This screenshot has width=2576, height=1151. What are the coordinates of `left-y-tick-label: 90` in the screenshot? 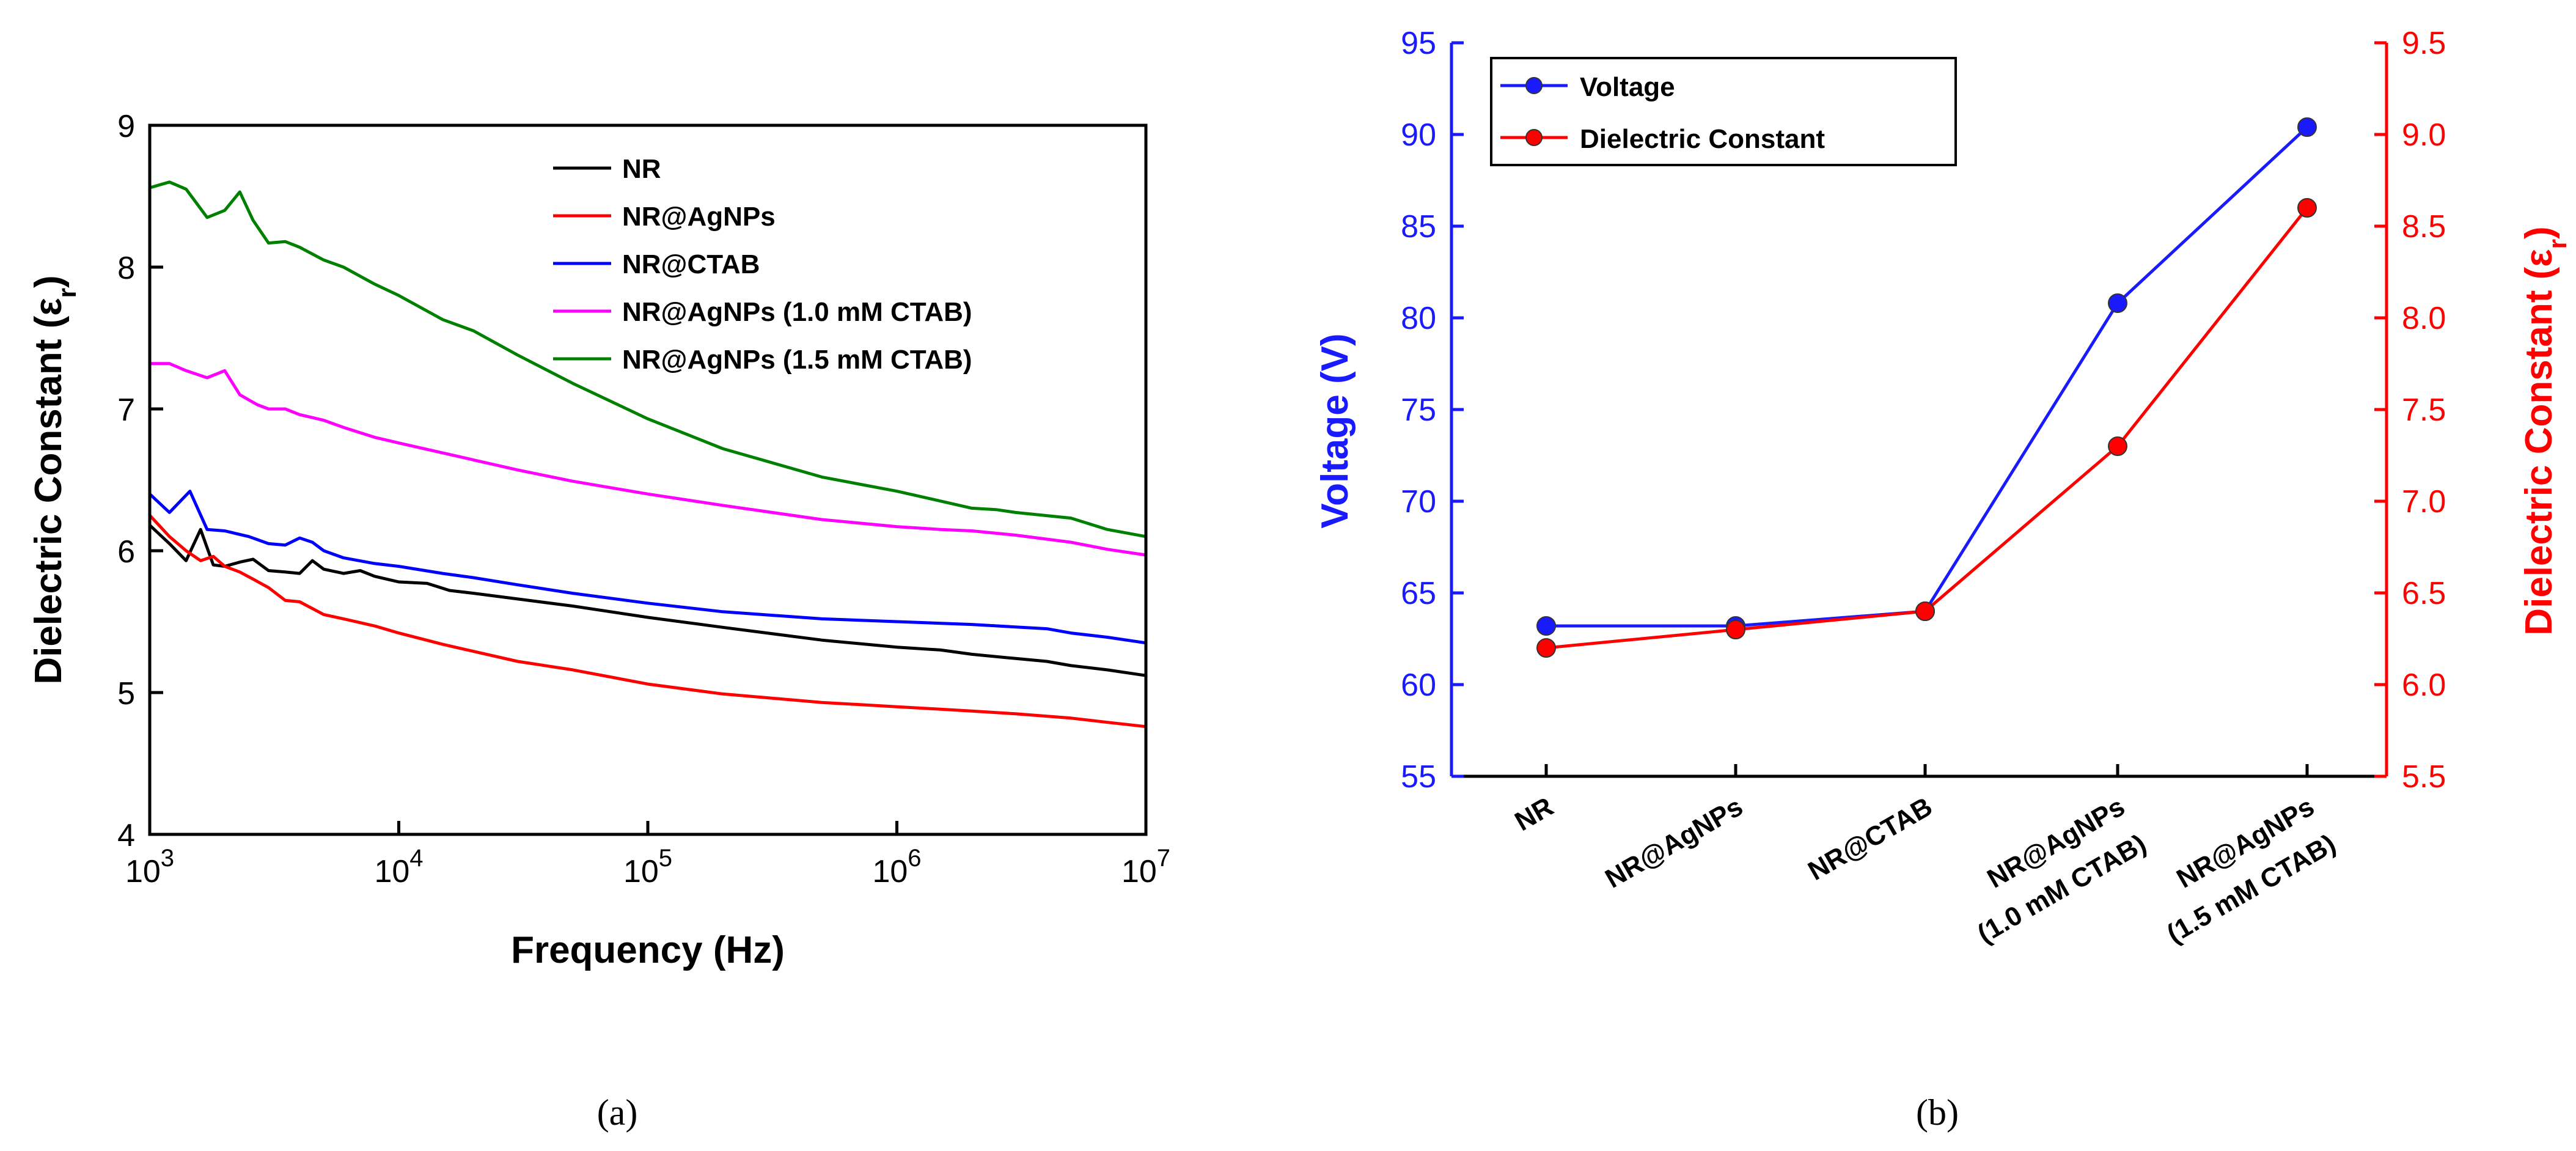 It's located at (1418, 135).